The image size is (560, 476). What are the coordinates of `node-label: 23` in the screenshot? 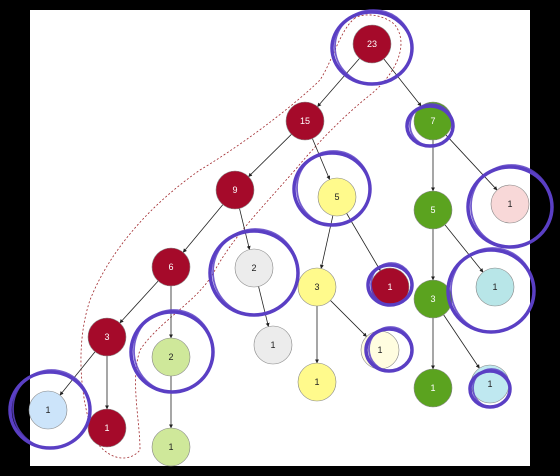 It's located at (372, 44).